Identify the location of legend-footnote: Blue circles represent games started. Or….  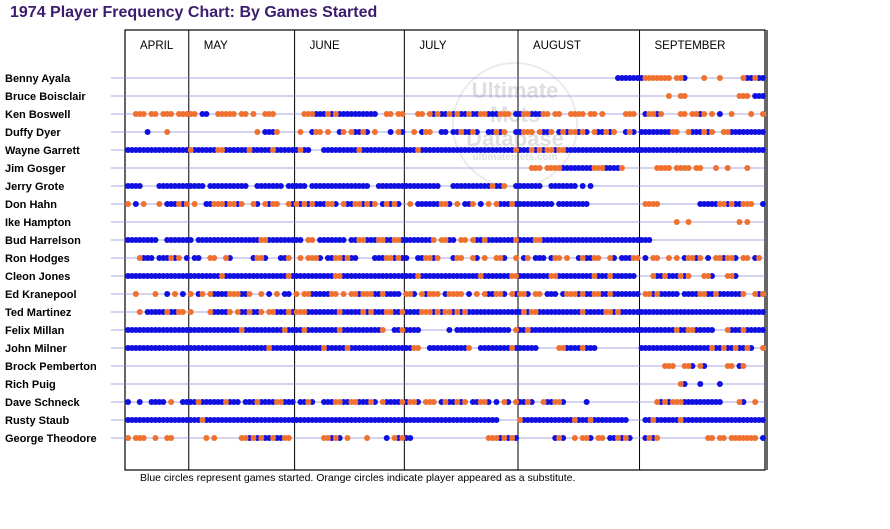
(358, 478).